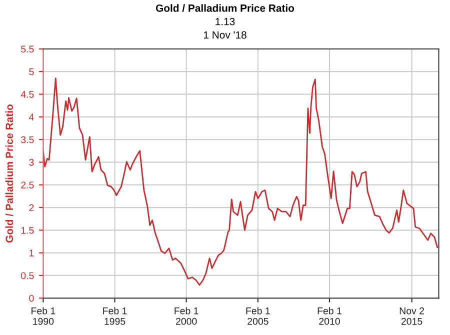 Image resolution: width=450 pixels, height=335 pixels. Describe the element at coordinates (27, 185) in the screenshot. I see `y-tick-label: 2.5` at that location.